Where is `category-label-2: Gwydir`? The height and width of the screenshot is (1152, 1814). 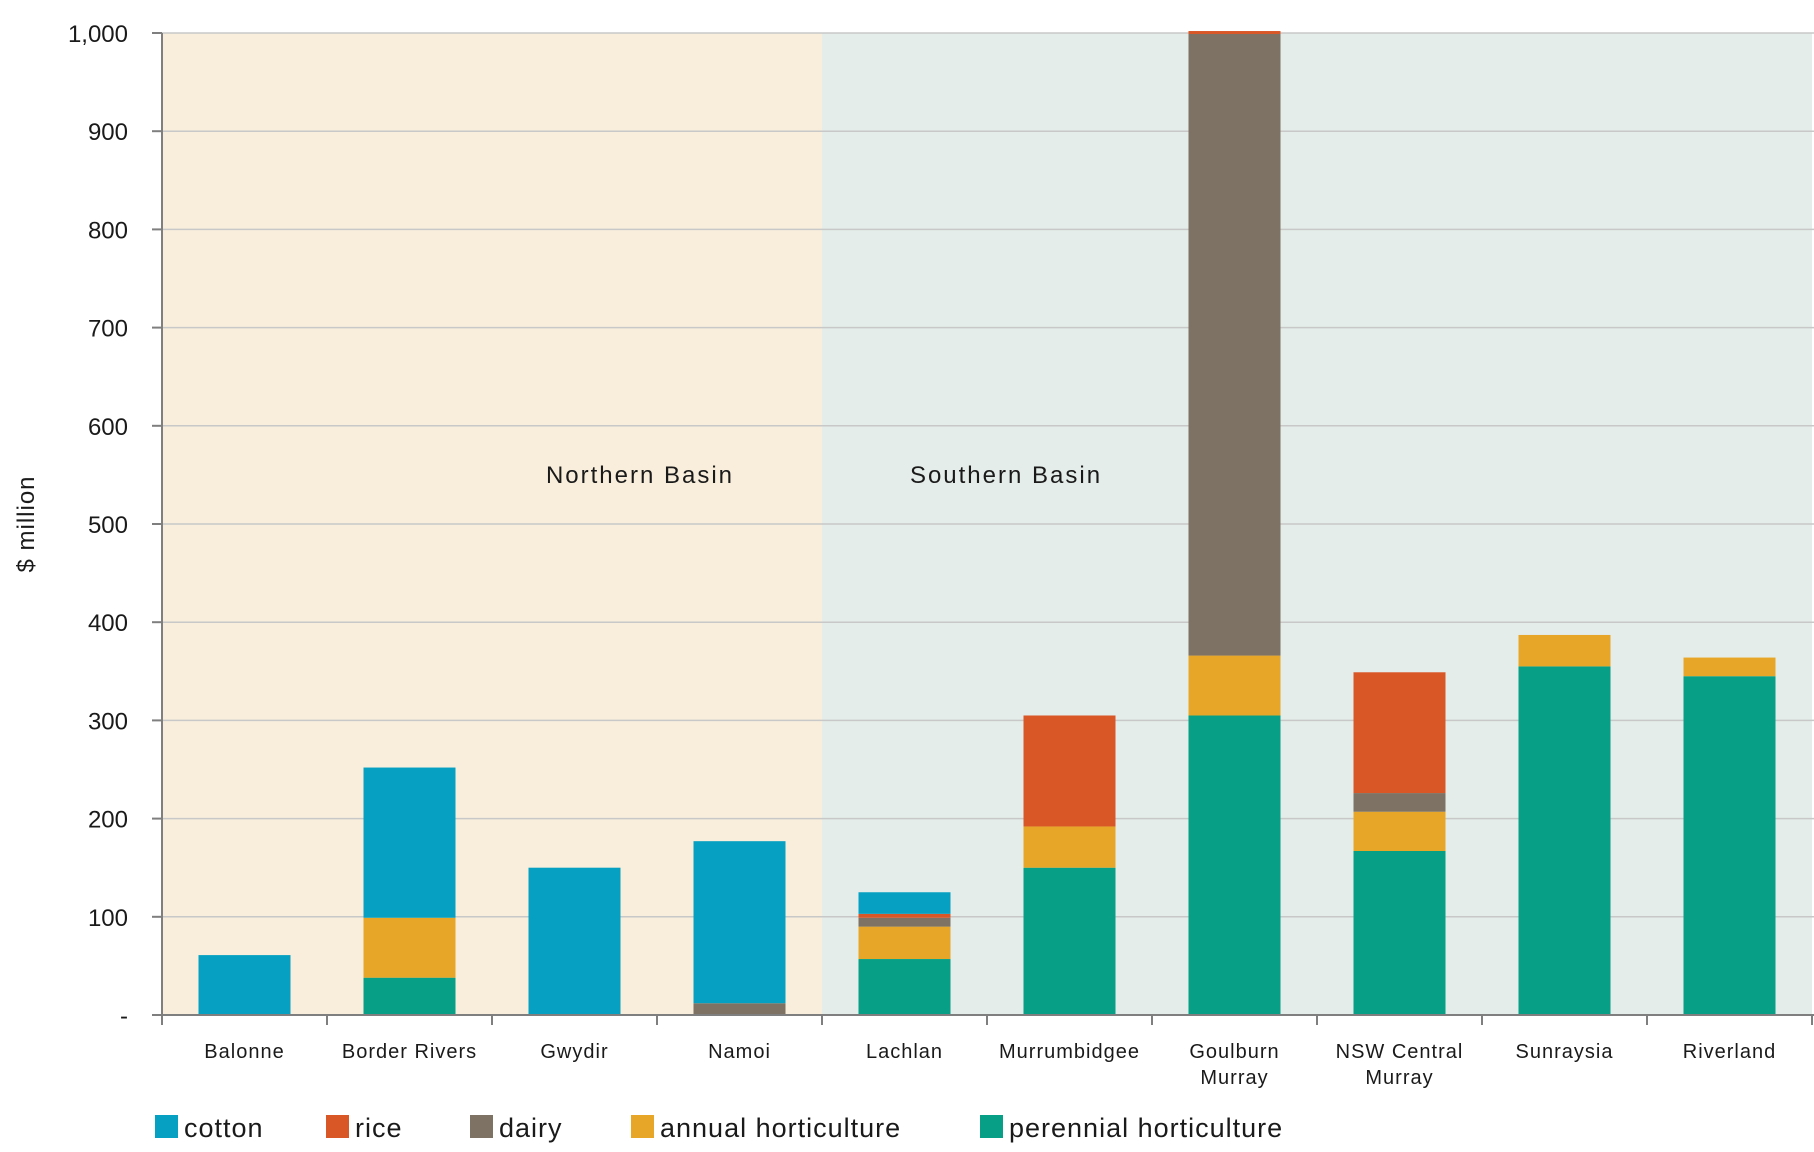 category-label-2: Gwydir is located at coordinates (574, 1052).